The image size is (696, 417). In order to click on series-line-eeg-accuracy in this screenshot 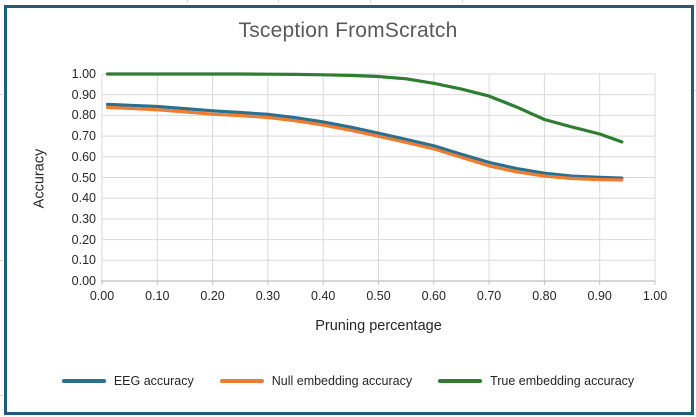, I will do `click(364, 141)`.